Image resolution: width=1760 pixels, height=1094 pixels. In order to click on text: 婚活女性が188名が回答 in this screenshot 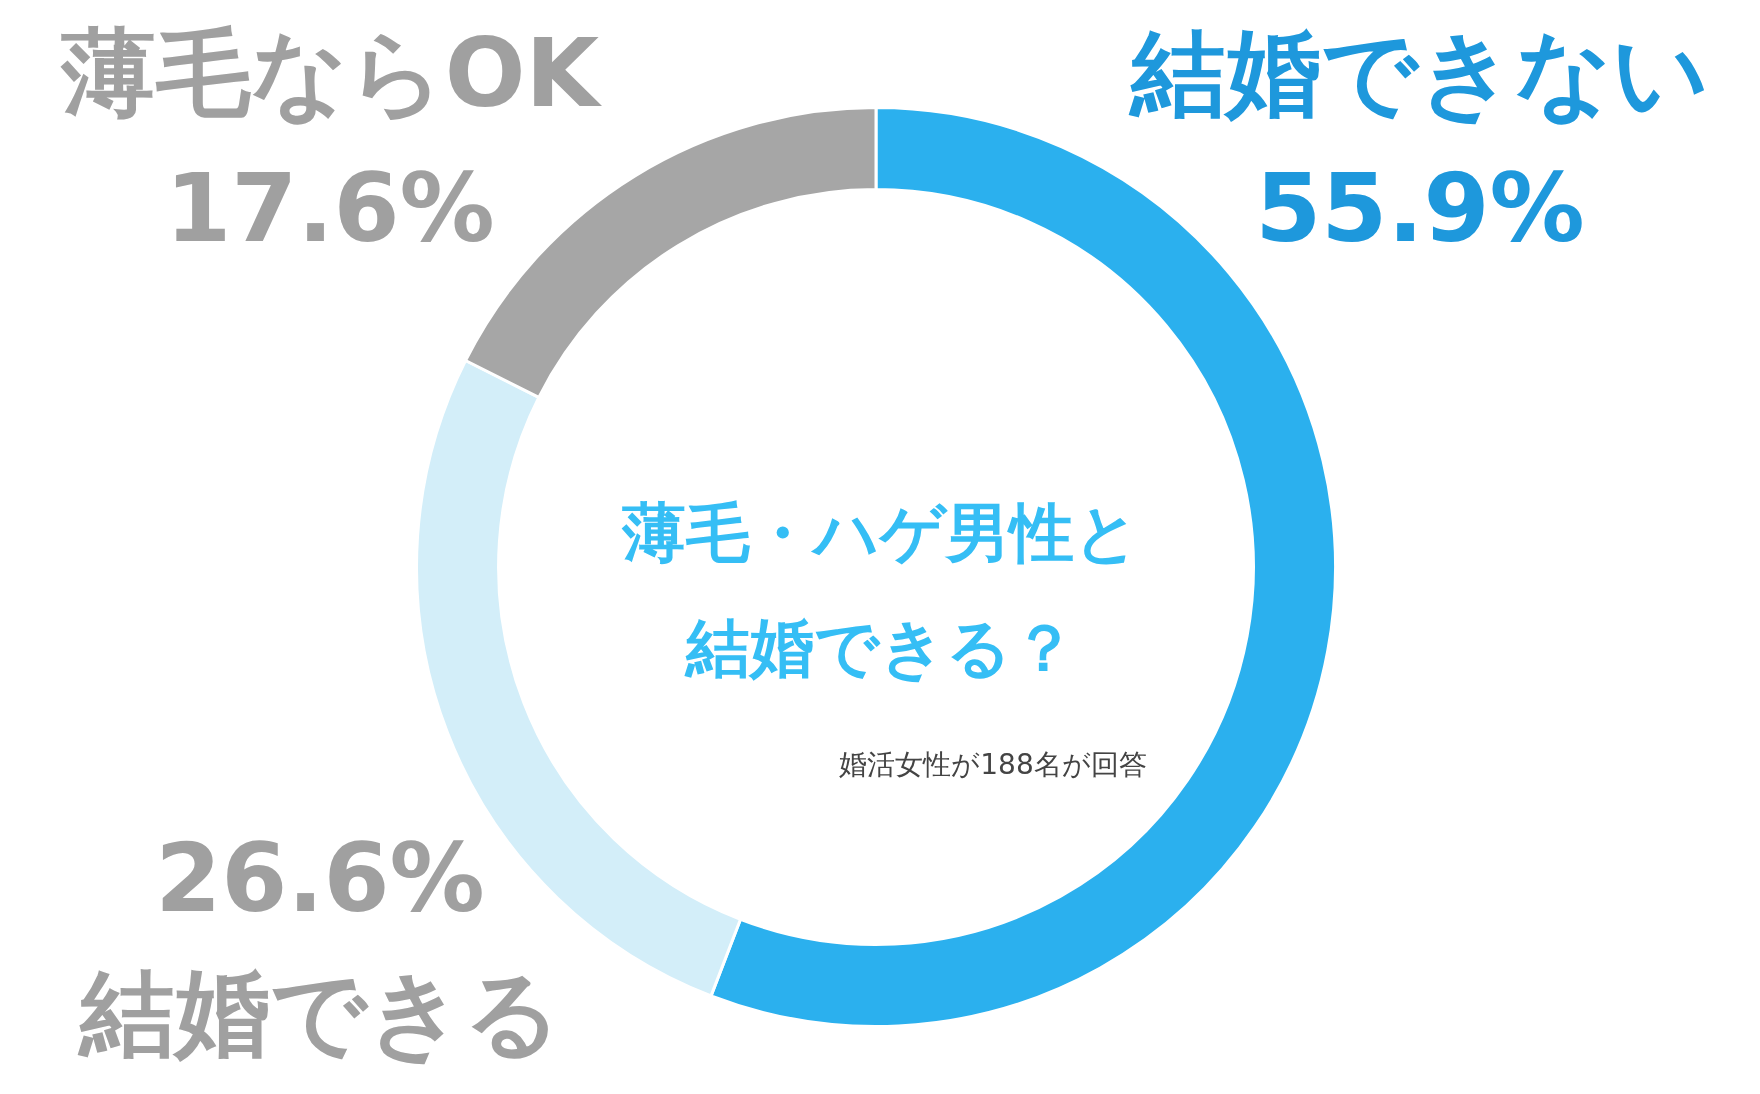, I will do `click(993, 764)`.